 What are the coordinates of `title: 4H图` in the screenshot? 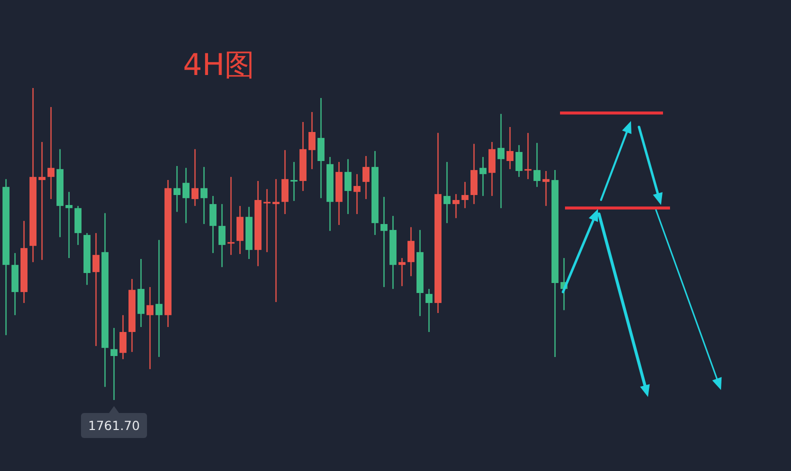 It's located at (219, 65).